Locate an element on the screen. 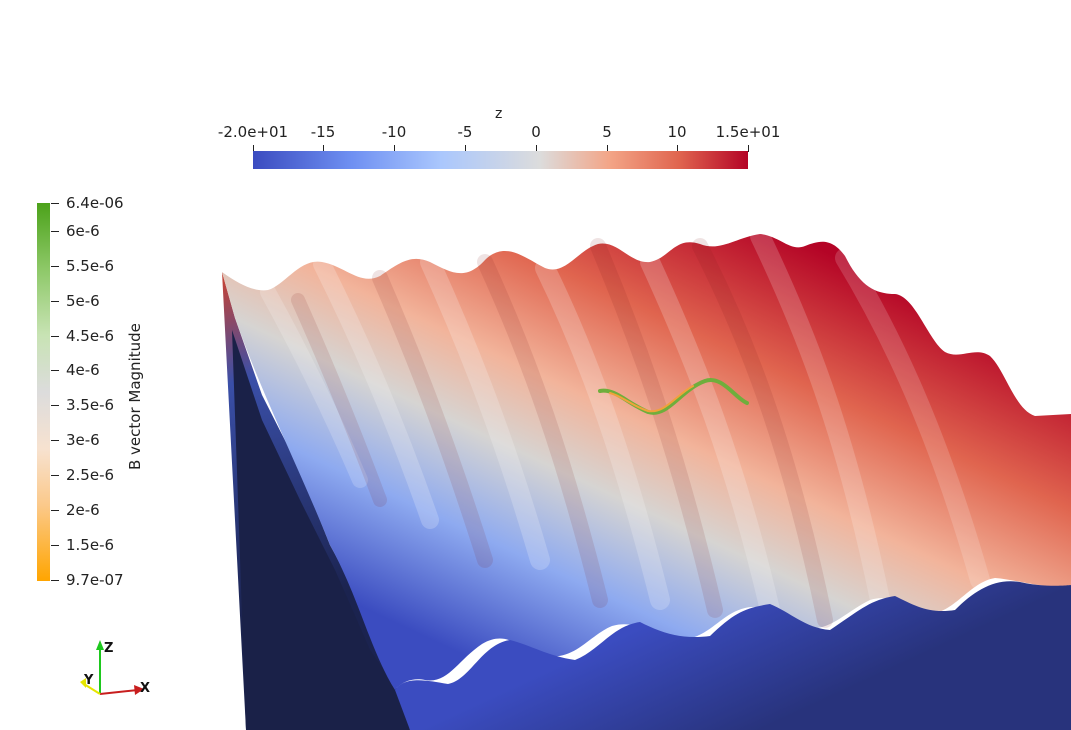 The width and height of the screenshot is (1071, 730). b-tick-label: 6e-6 is located at coordinates (83, 231).